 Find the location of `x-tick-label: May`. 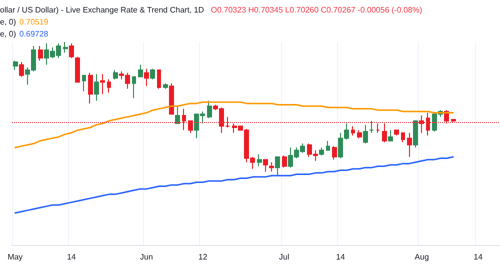

x-tick-label: May is located at coordinates (15, 257).